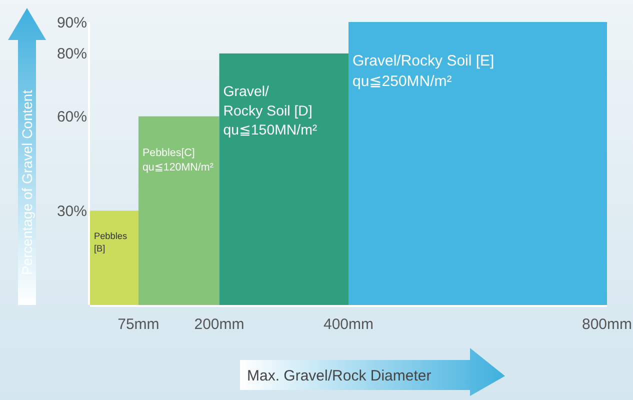  What do you see at coordinates (71, 211) in the screenshot?
I see `y-tick-label: 30%` at bounding box center [71, 211].